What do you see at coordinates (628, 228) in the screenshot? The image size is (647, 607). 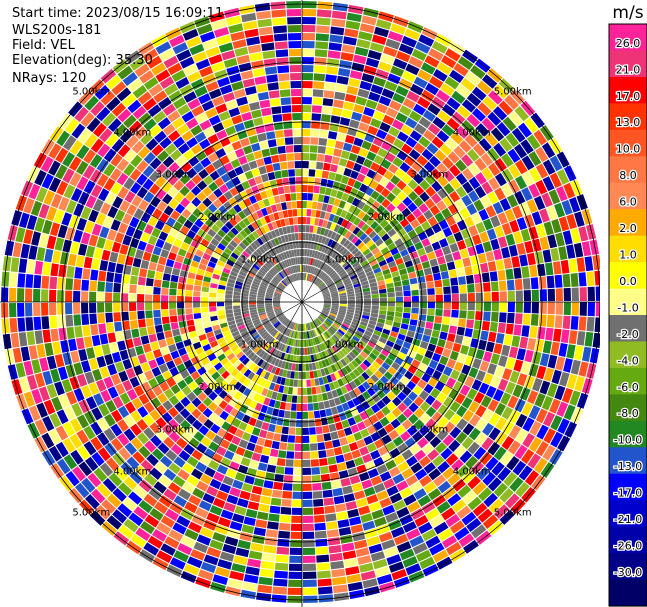 I see `colorbar-tick-label: 2.0` at bounding box center [628, 228].